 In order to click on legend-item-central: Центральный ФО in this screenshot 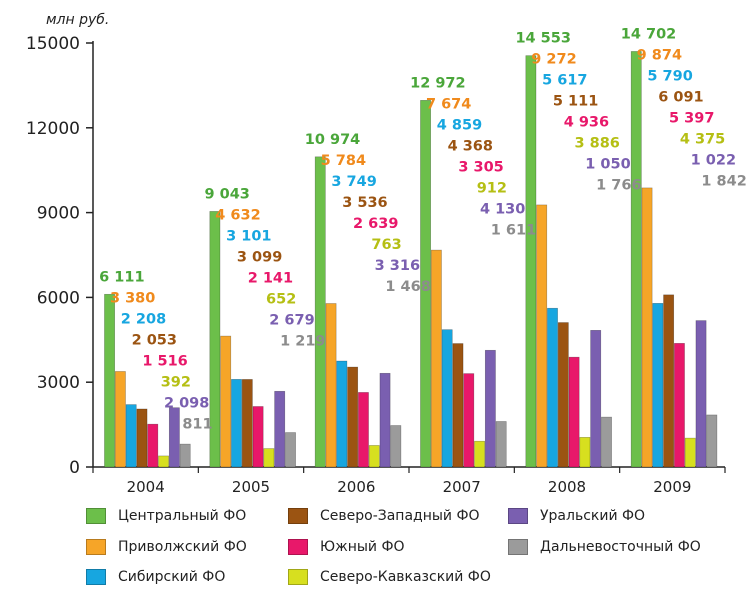, I will do `click(166, 516)`.